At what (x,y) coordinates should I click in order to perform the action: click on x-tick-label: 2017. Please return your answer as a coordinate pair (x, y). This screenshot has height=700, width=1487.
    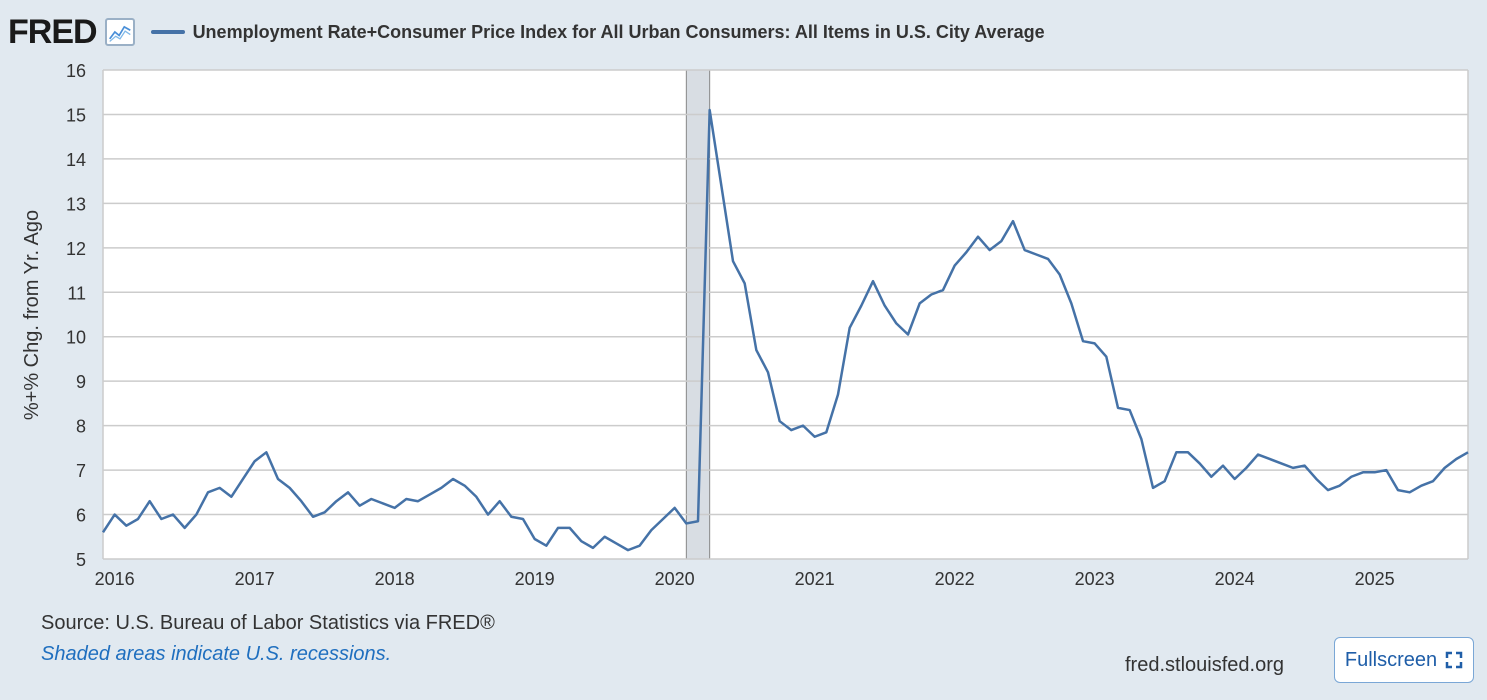
    Looking at the image, I should click on (255, 579).